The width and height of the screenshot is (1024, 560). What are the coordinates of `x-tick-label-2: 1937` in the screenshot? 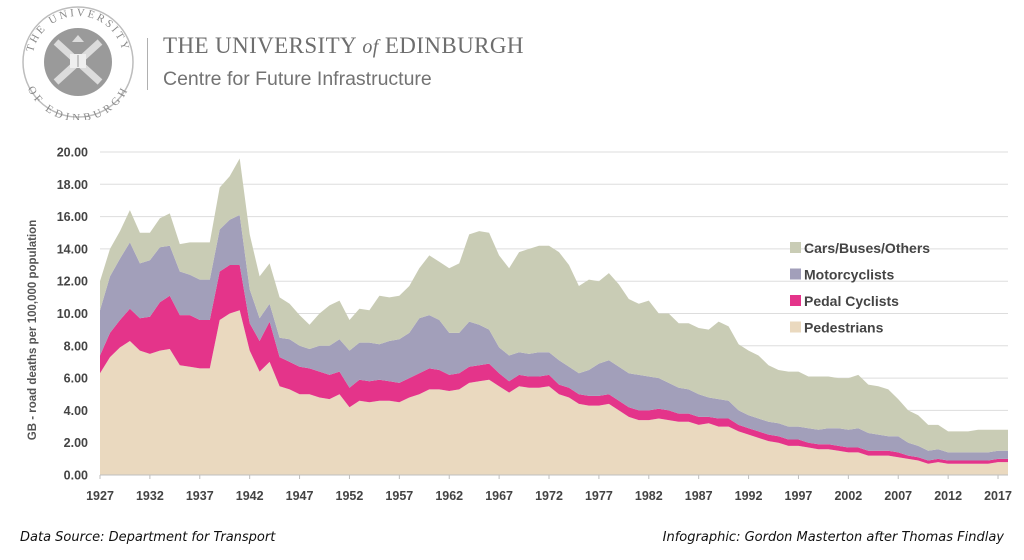 It's located at (200, 496).